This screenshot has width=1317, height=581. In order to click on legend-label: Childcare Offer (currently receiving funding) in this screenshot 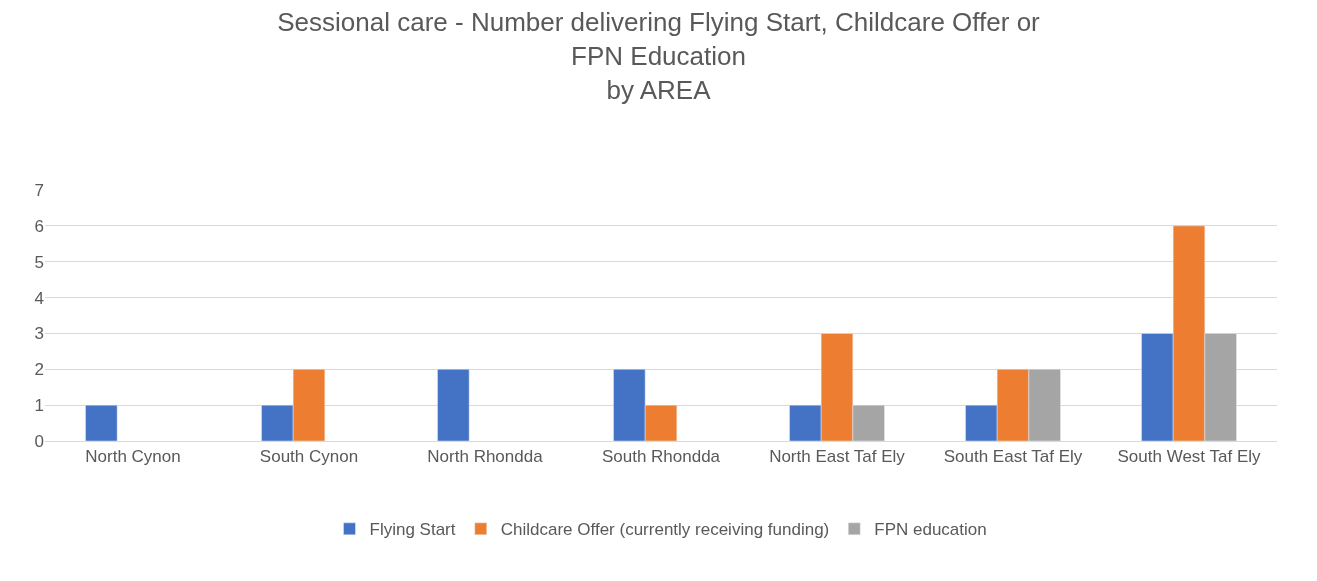, I will do `click(665, 530)`.